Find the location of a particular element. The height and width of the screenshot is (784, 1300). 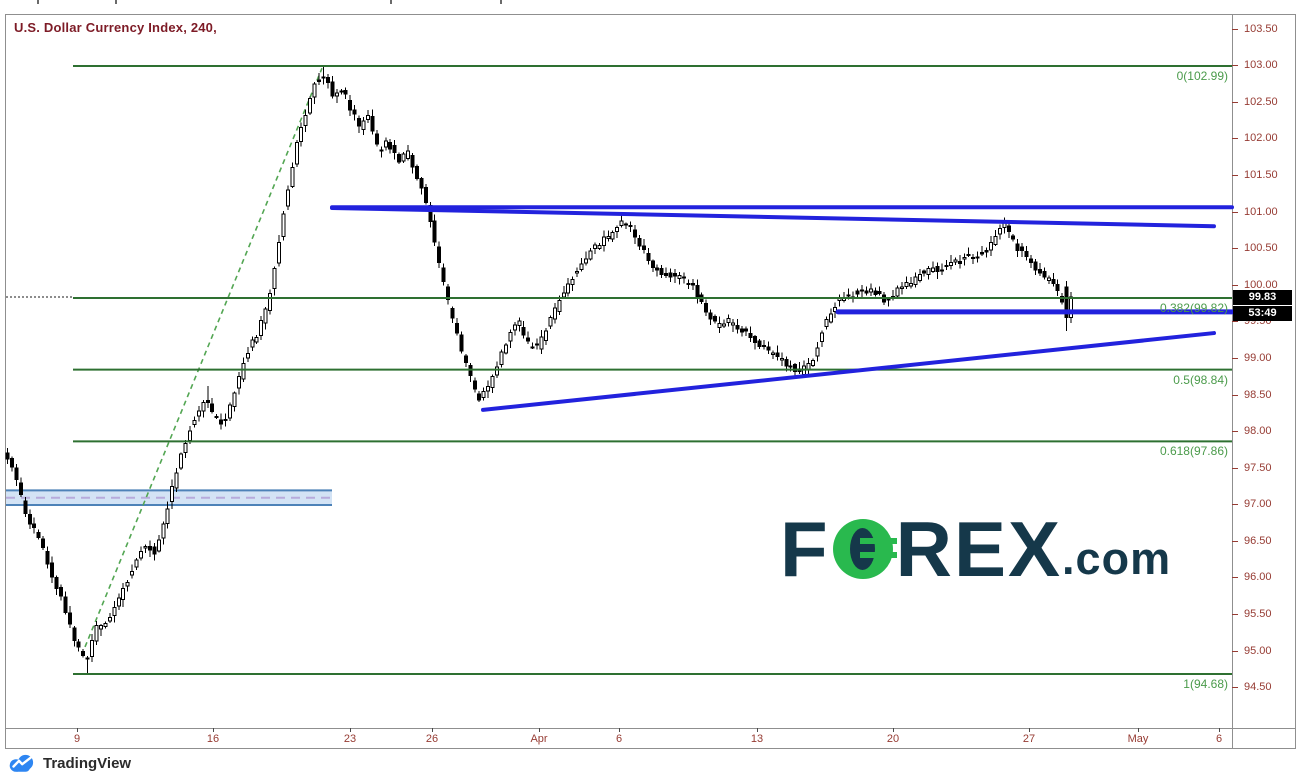

fib-trendline is located at coordinates (203, 357).